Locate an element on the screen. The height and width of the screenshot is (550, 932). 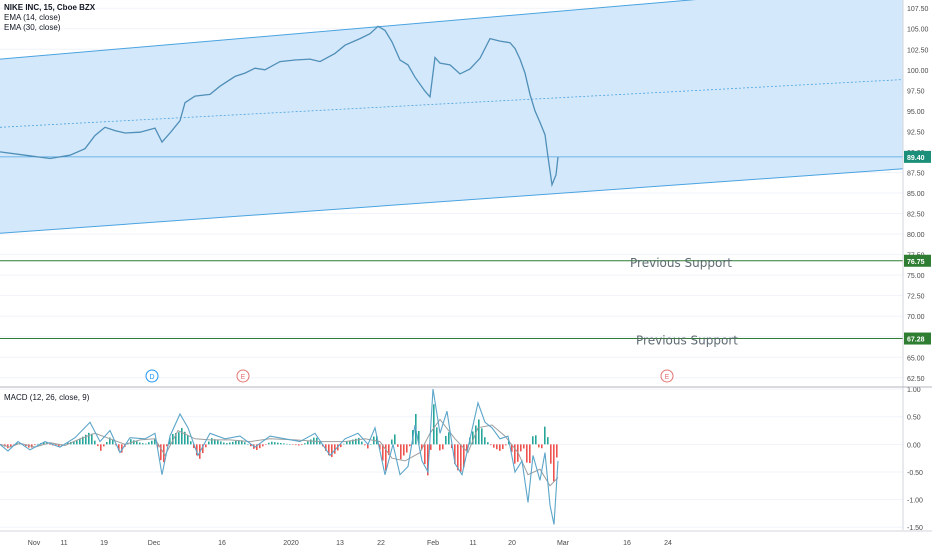
channel-lower-line is located at coordinates (452, 201).